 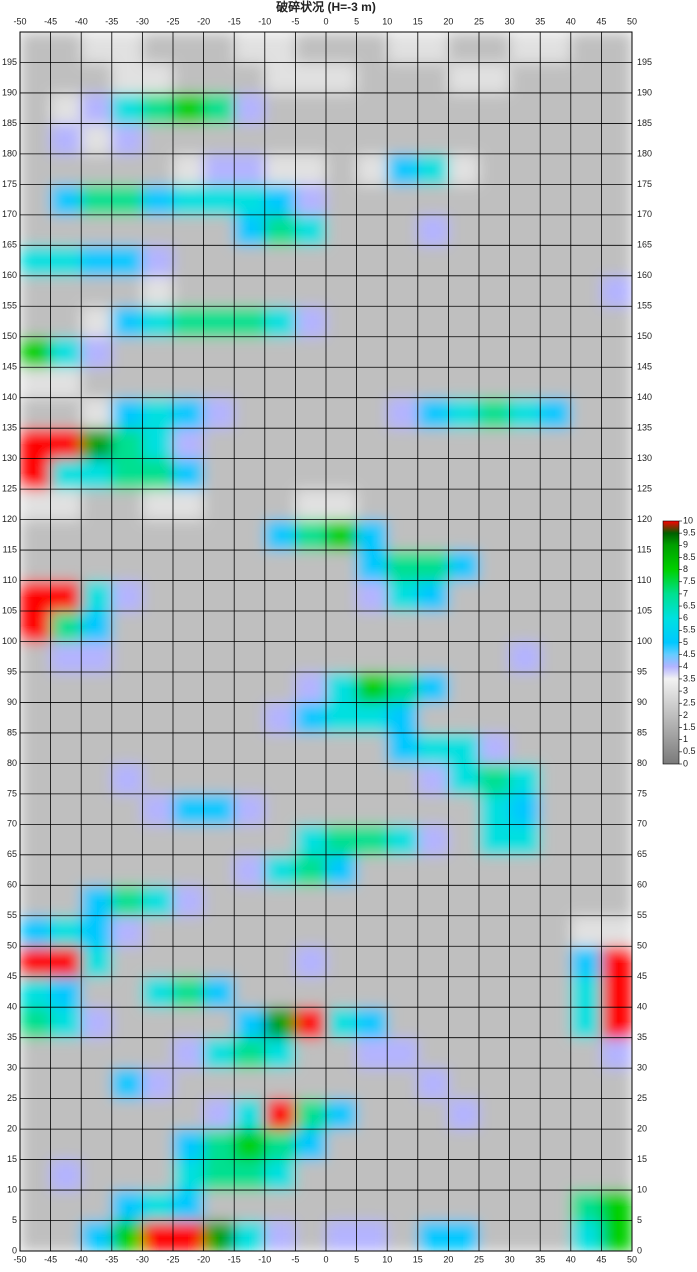 What do you see at coordinates (50, 21) in the screenshot?
I see `x-tick-label-top: -45` at bounding box center [50, 21].